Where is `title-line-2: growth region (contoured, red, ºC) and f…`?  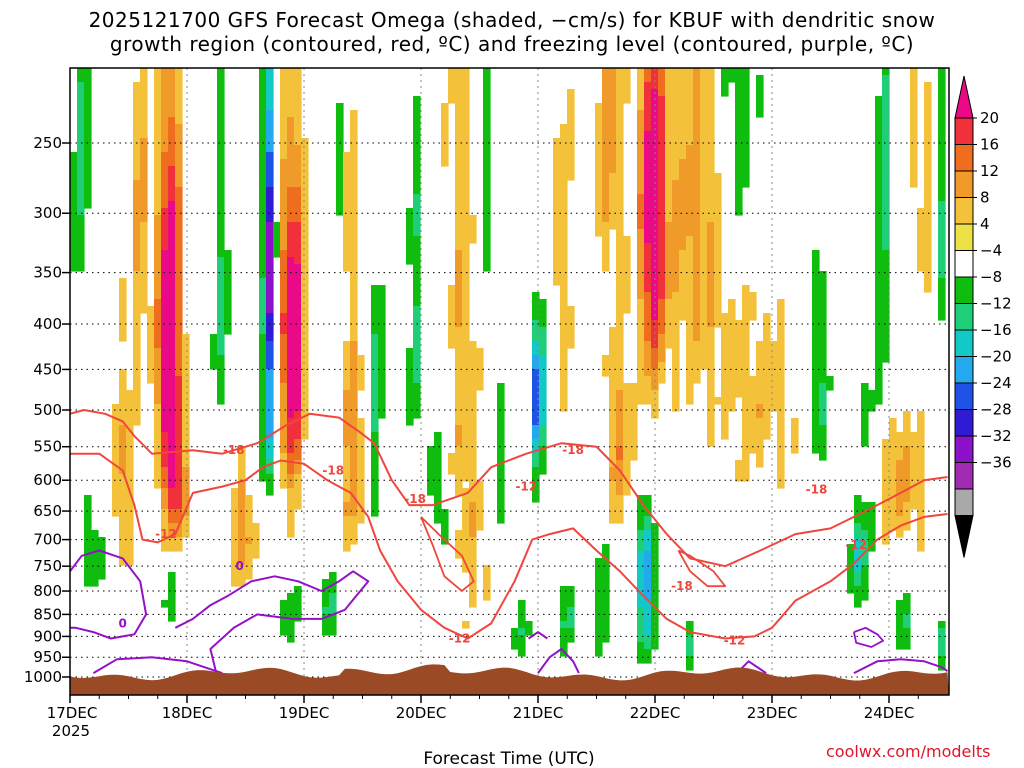
title-line-2: growth region (contoured, red, ºC) and f… is located at coordinates (512, 44).